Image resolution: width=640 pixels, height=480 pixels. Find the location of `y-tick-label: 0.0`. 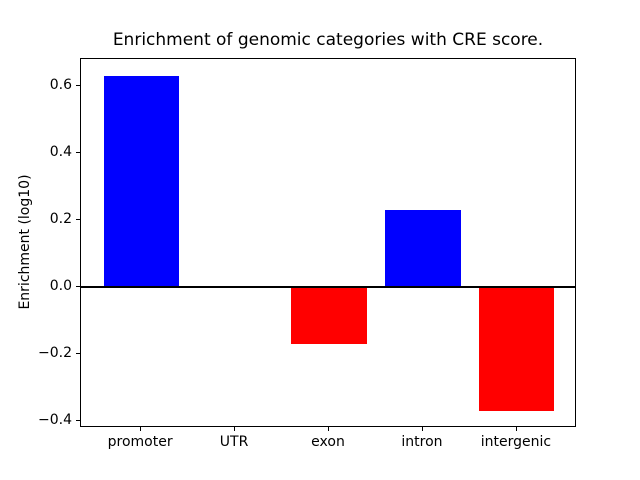

y-tick-label: 0.0 is located at coordinates (60, 286).